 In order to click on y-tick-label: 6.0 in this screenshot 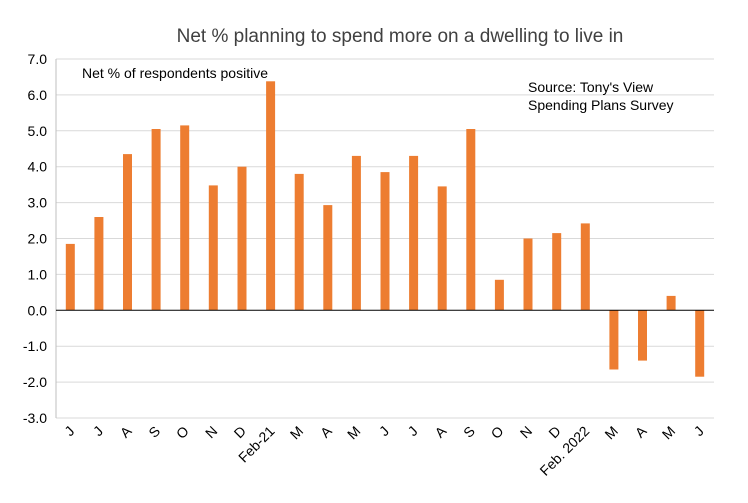, I will do `click(38, 95)`.